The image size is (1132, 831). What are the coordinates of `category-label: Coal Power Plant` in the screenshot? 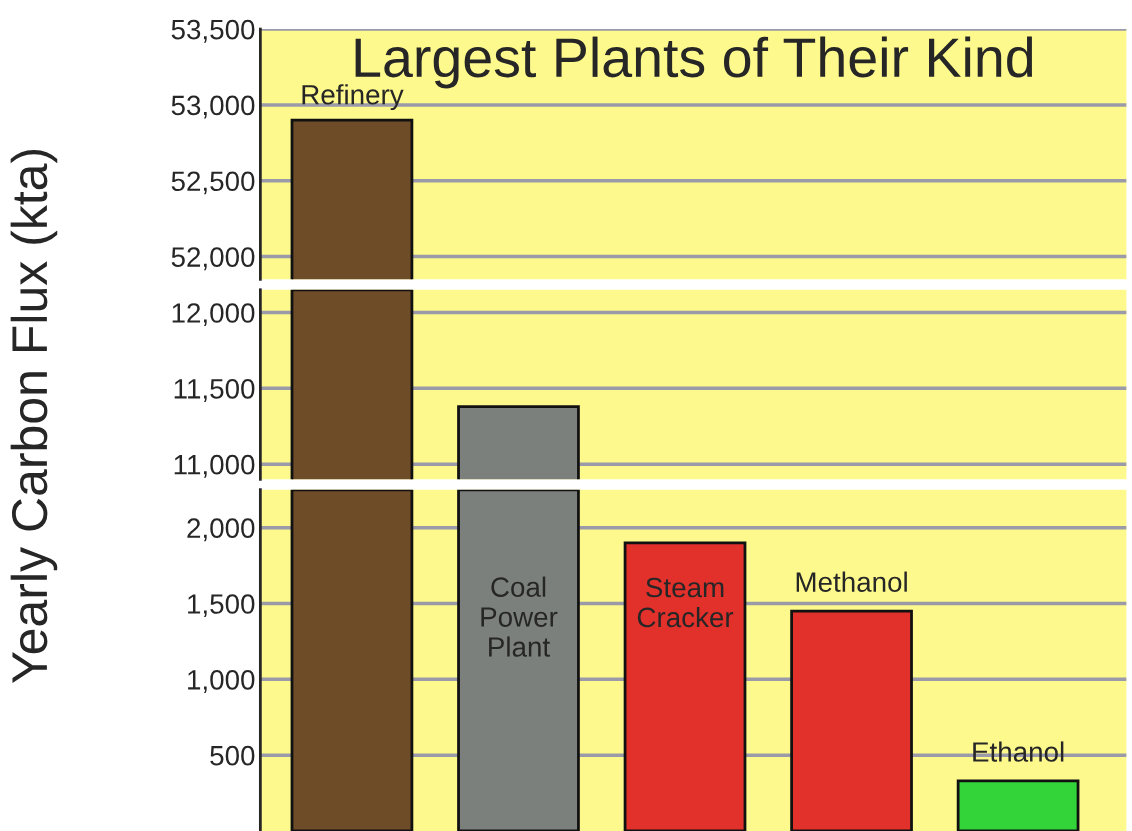 It's located at (519, 616).